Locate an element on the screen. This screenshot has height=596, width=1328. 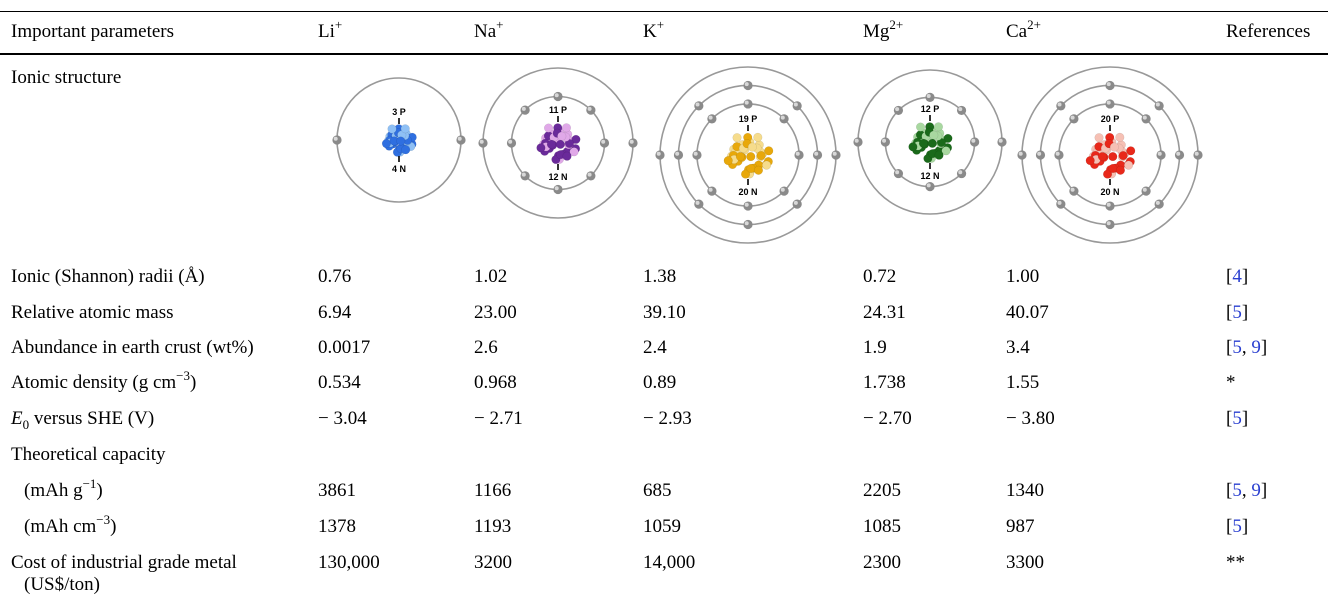
table-cell: 2.4 is located at coordinates (655, 348).